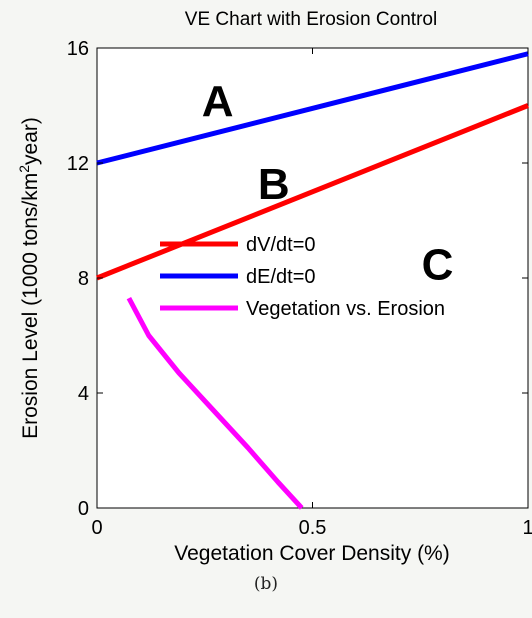  What do you see at coordinates (30, 306) in the screenshot?
I see `y-axis-label-main: Erosion Level (1000 tons/km` at bounding box center [30, 306].